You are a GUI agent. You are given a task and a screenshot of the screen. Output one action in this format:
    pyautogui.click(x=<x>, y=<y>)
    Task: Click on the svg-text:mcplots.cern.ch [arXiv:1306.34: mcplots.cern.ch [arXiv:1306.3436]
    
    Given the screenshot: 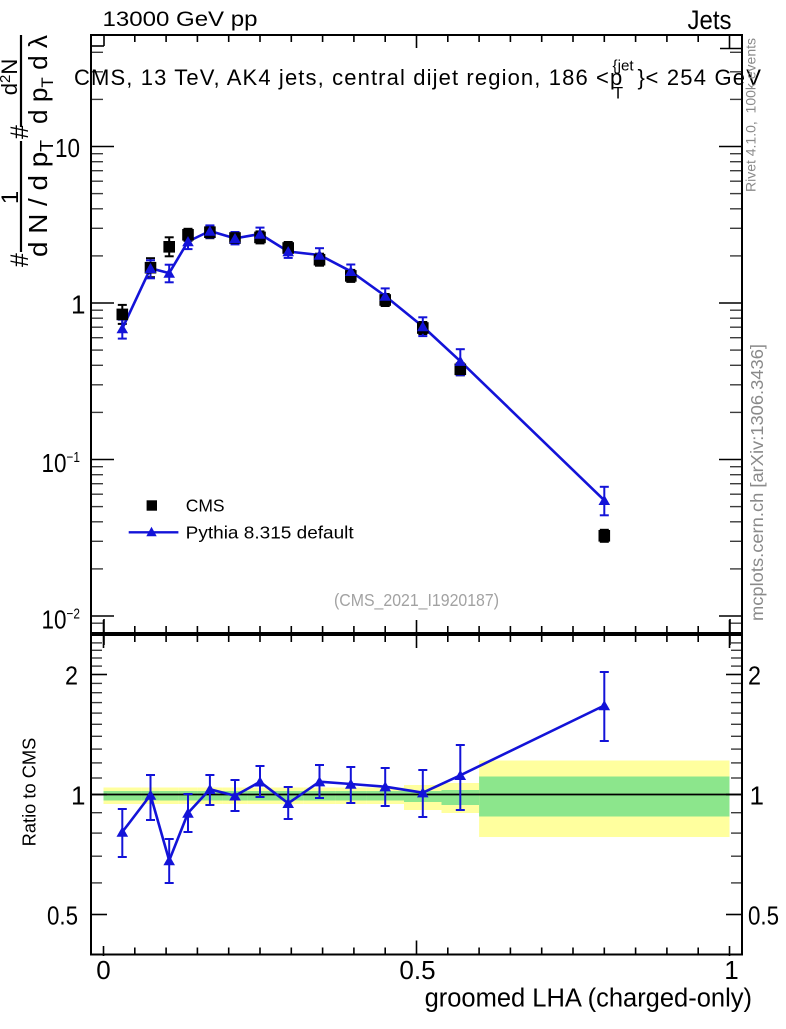 What is the action you would take?
    pyautogui.click(x=757, y=482)
    